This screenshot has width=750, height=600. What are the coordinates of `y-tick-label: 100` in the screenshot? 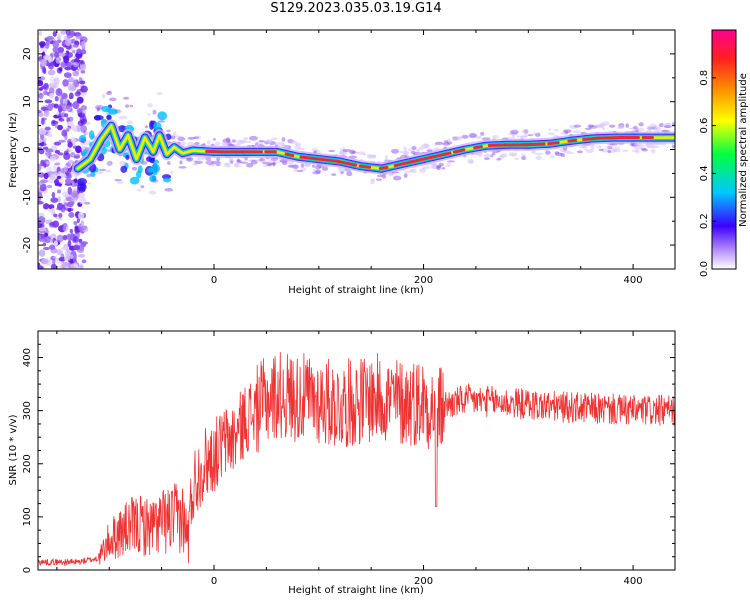 It's located at (27, 516).